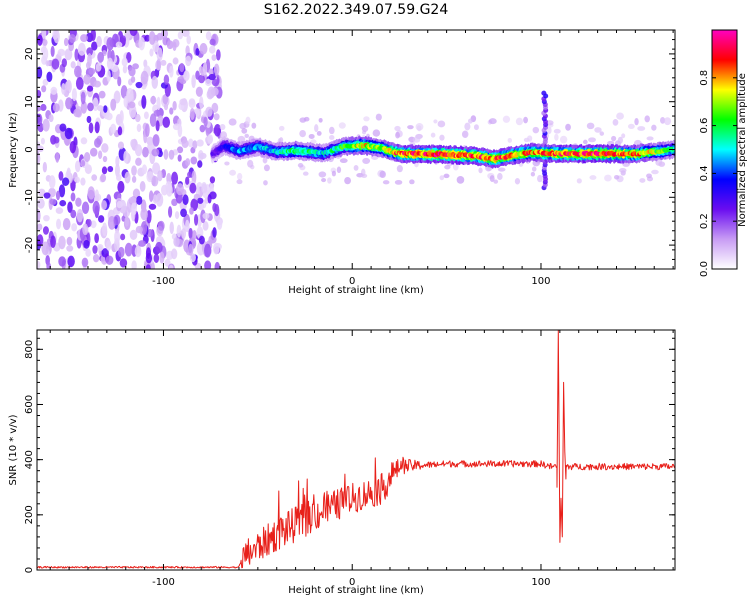  What do you see at coordinates (29, 459) in the screenshot?
I see `snr-ytick-label: 400` at bounding box center [29, 459].